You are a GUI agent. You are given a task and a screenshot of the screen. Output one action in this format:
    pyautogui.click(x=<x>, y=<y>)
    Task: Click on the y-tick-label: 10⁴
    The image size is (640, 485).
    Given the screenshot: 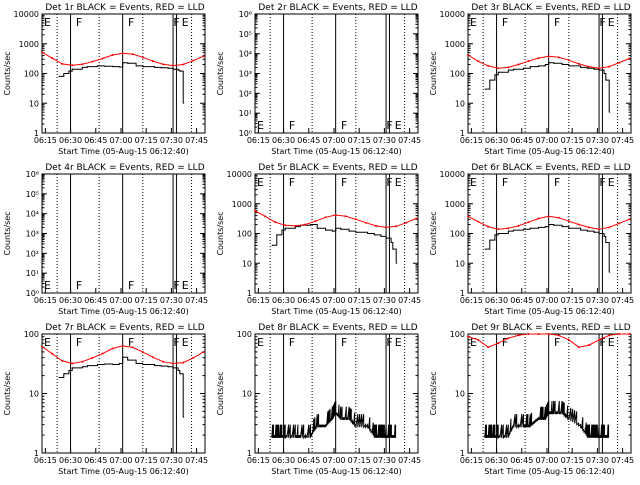 What is the action you would take?
    pyautogui.click(x=32, y=214)
    